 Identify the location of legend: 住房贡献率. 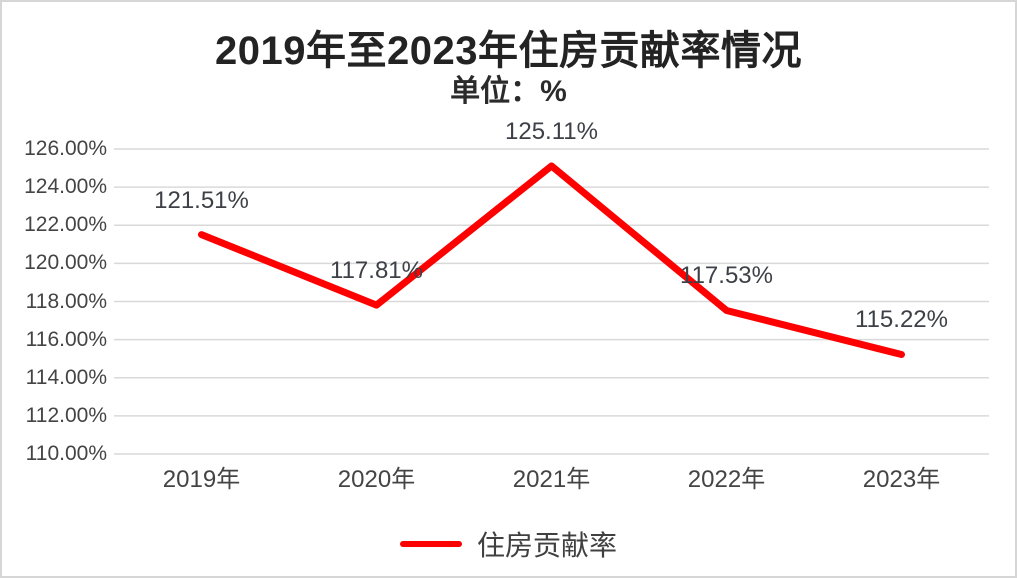
(508, 544).